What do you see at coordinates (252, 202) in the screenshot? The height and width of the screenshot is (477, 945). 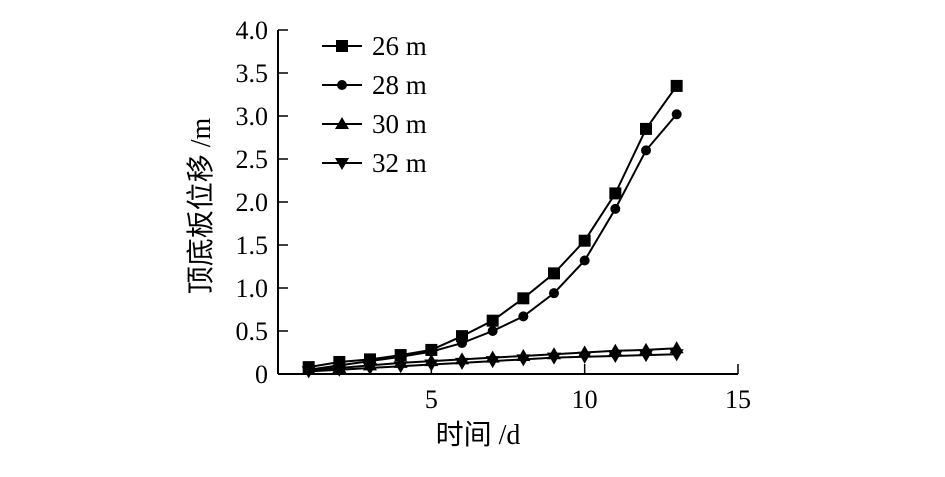 I see `y-tick-label: 2.0` at bounding box center [252, 202].